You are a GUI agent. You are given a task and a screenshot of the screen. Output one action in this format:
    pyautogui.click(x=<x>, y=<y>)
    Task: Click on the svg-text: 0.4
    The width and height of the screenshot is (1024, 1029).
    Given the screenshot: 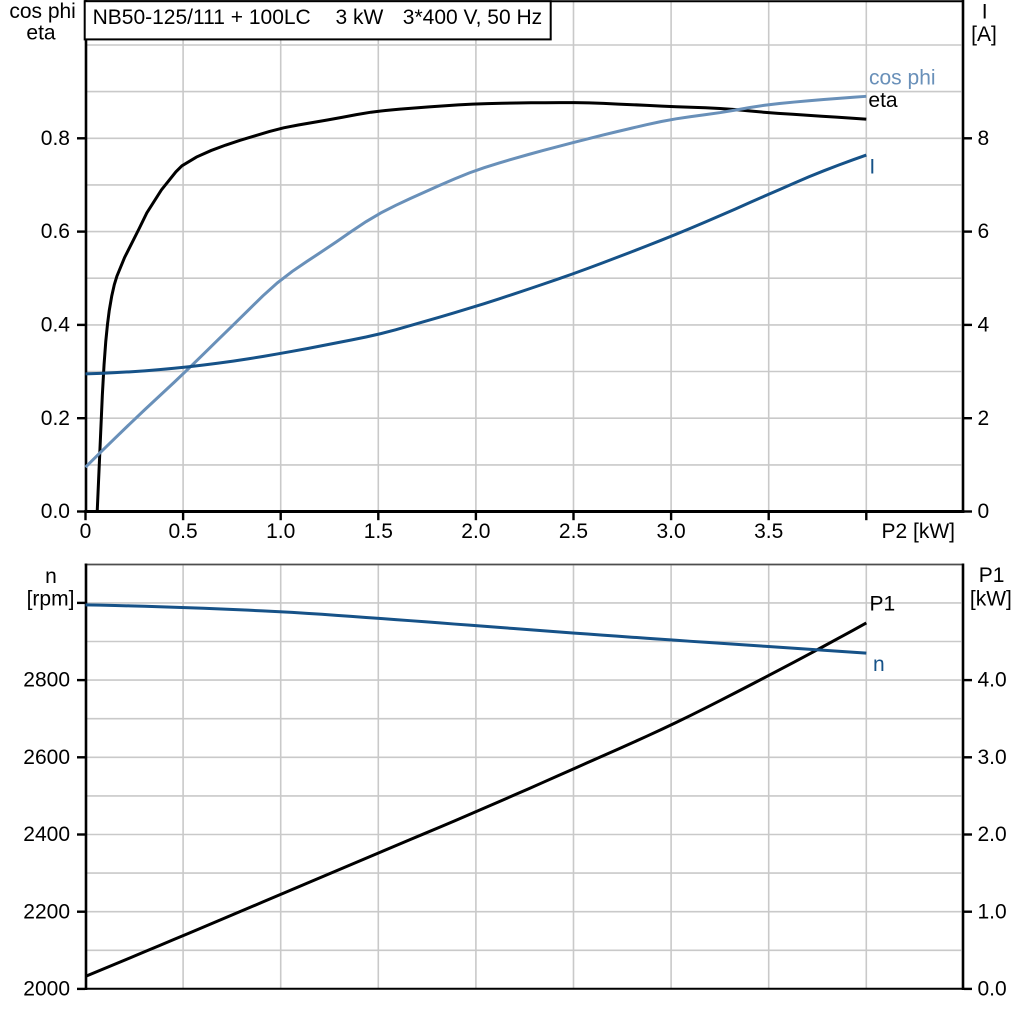 What is the action you would take?
    pyautogui.click(x=56, y=325)
    